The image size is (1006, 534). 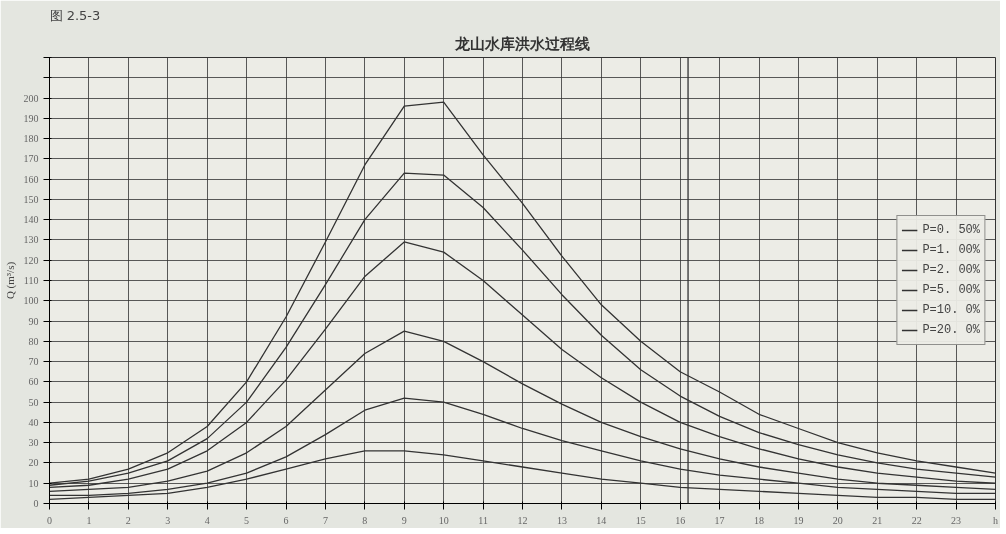 What do you see at coordinates (365, 520) in the screenshot?
I see `x-tick-label: 8` at bounding box center [365, 520].